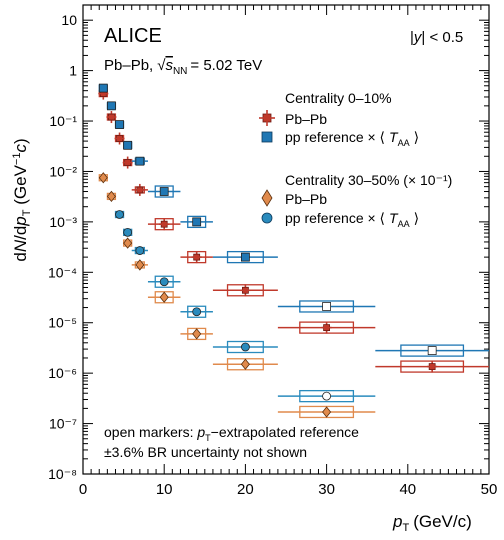 The image size is (504, 540). I want to click on legend-marker-pp-central, so click(267, 137).